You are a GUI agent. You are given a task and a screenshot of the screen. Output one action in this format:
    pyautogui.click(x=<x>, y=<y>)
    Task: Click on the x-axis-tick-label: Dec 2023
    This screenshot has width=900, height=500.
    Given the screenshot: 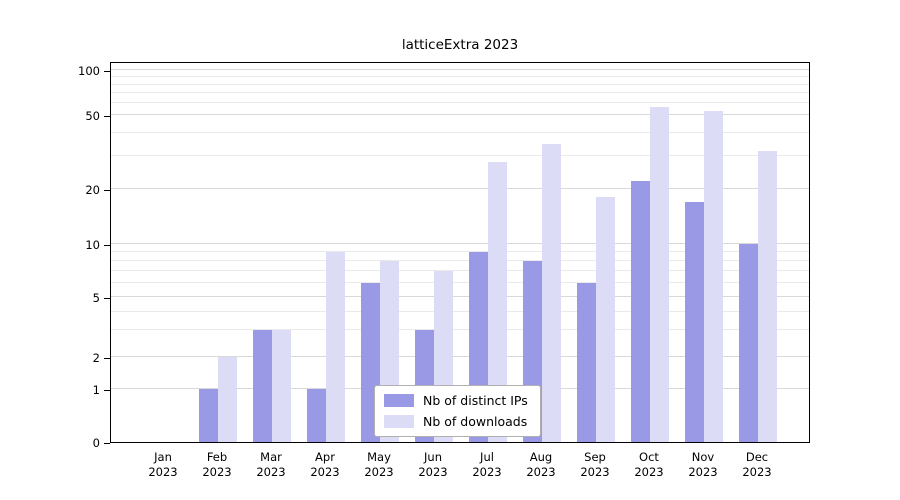 What is the action you would take?
    pyautogui.click(x=757, y=464)
    